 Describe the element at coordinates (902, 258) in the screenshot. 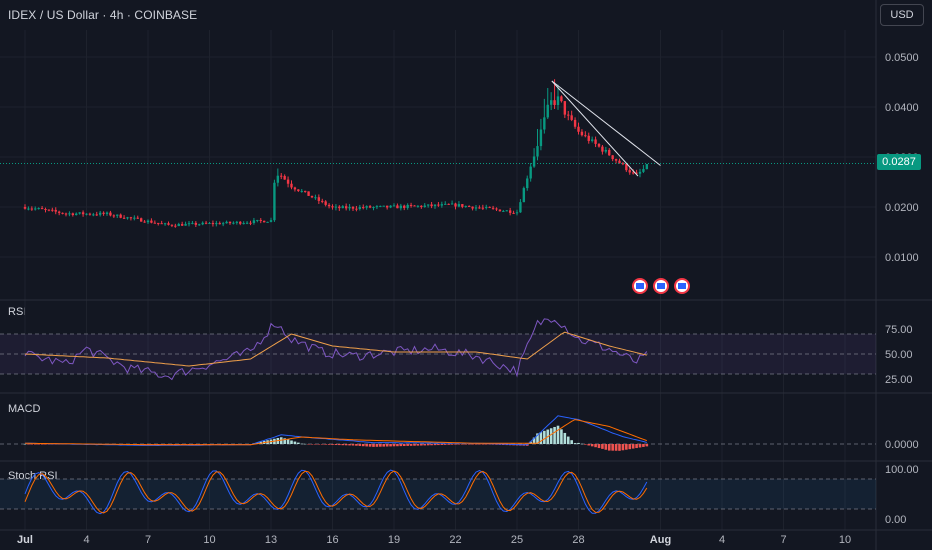

I see `price-axis-tick-label: 0.0100` at that location.